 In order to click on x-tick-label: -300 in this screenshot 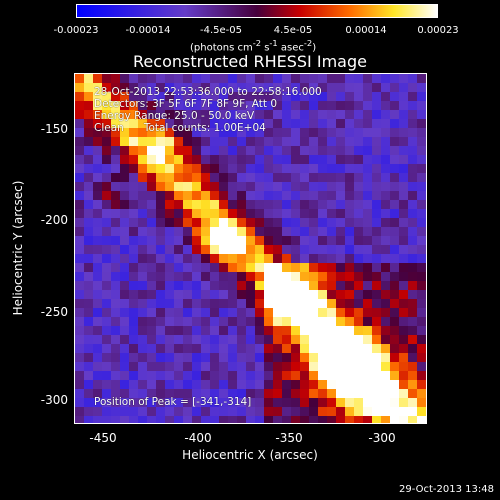, I will do `click(382, 438)`.